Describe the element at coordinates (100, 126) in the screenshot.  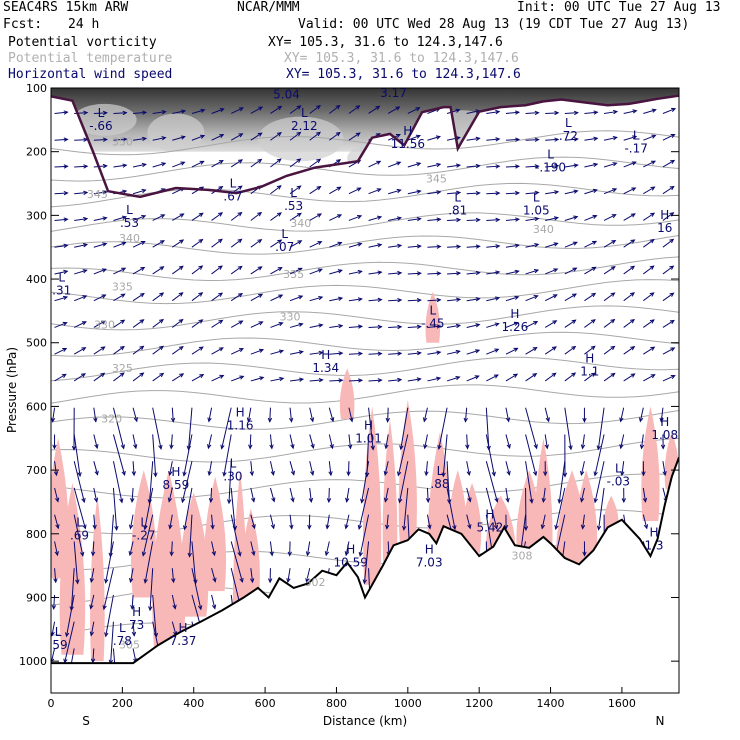
I see `extremum-value: -.66` at that location.